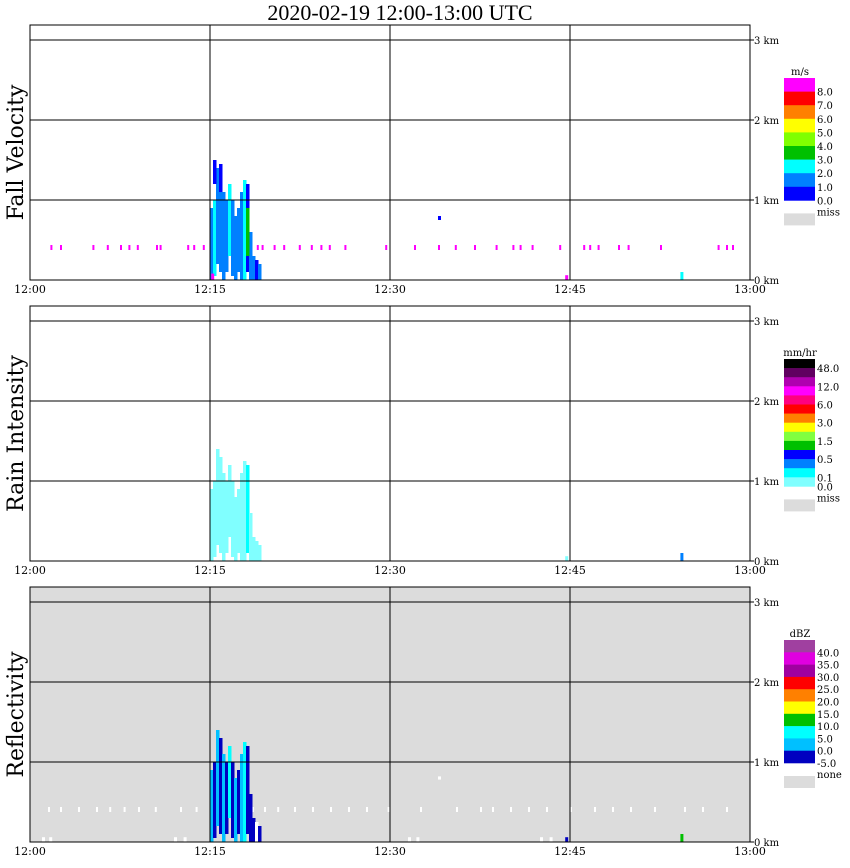  Describe the element at coordinates (210, 289) in the screenshot. I see `x-tick-label: 12:15` at that location.